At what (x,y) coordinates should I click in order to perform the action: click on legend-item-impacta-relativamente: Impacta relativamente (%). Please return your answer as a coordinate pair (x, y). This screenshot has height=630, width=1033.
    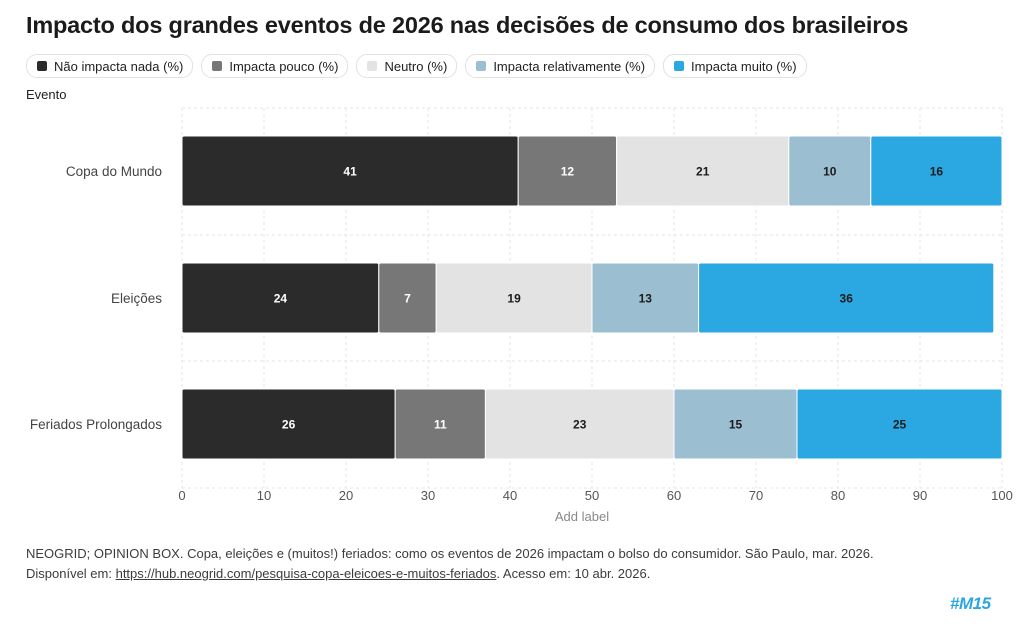
    Looking at the image, I should click on (560, 66).